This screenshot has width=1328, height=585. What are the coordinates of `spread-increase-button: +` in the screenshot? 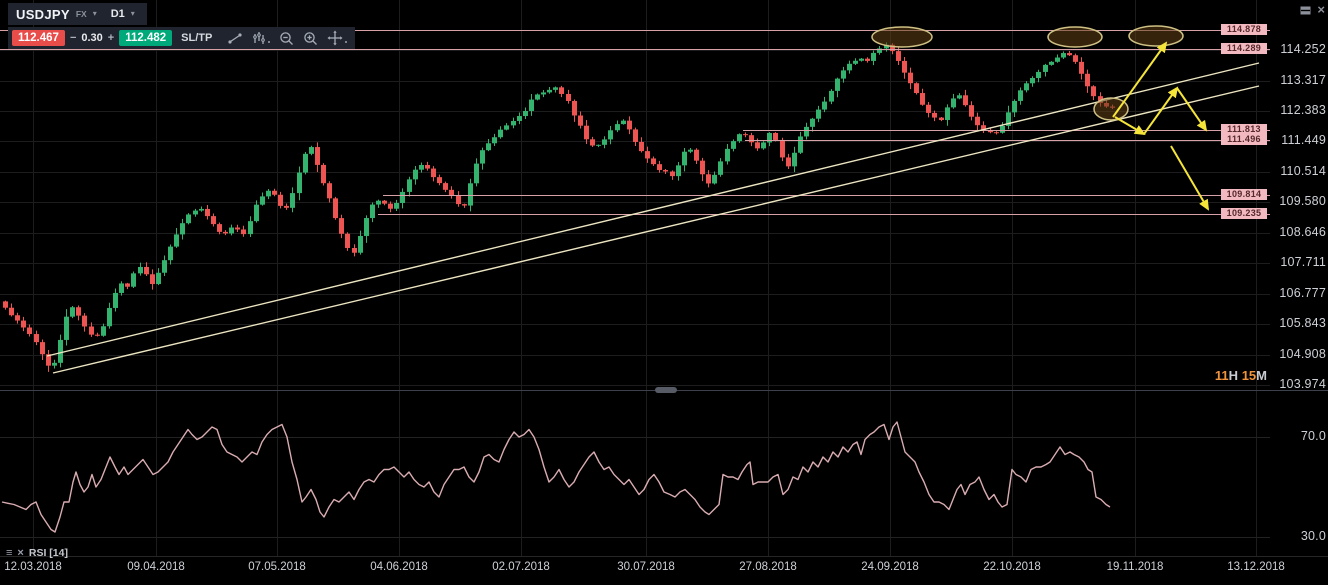 It's located at (111, 38).